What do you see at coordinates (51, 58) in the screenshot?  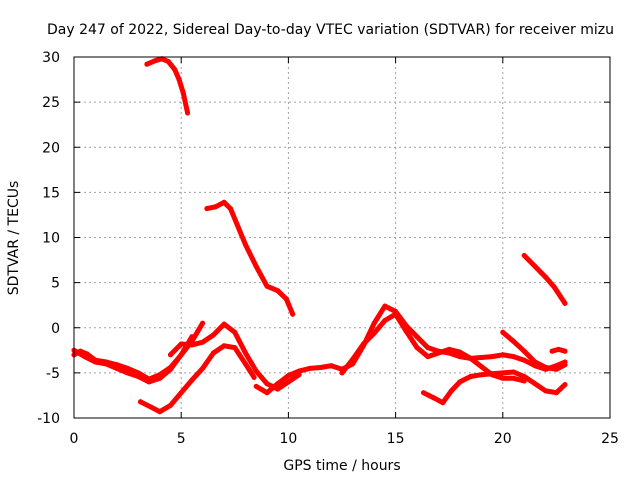 I see `y-tick-label: 30` at bounding box center [51, 58].